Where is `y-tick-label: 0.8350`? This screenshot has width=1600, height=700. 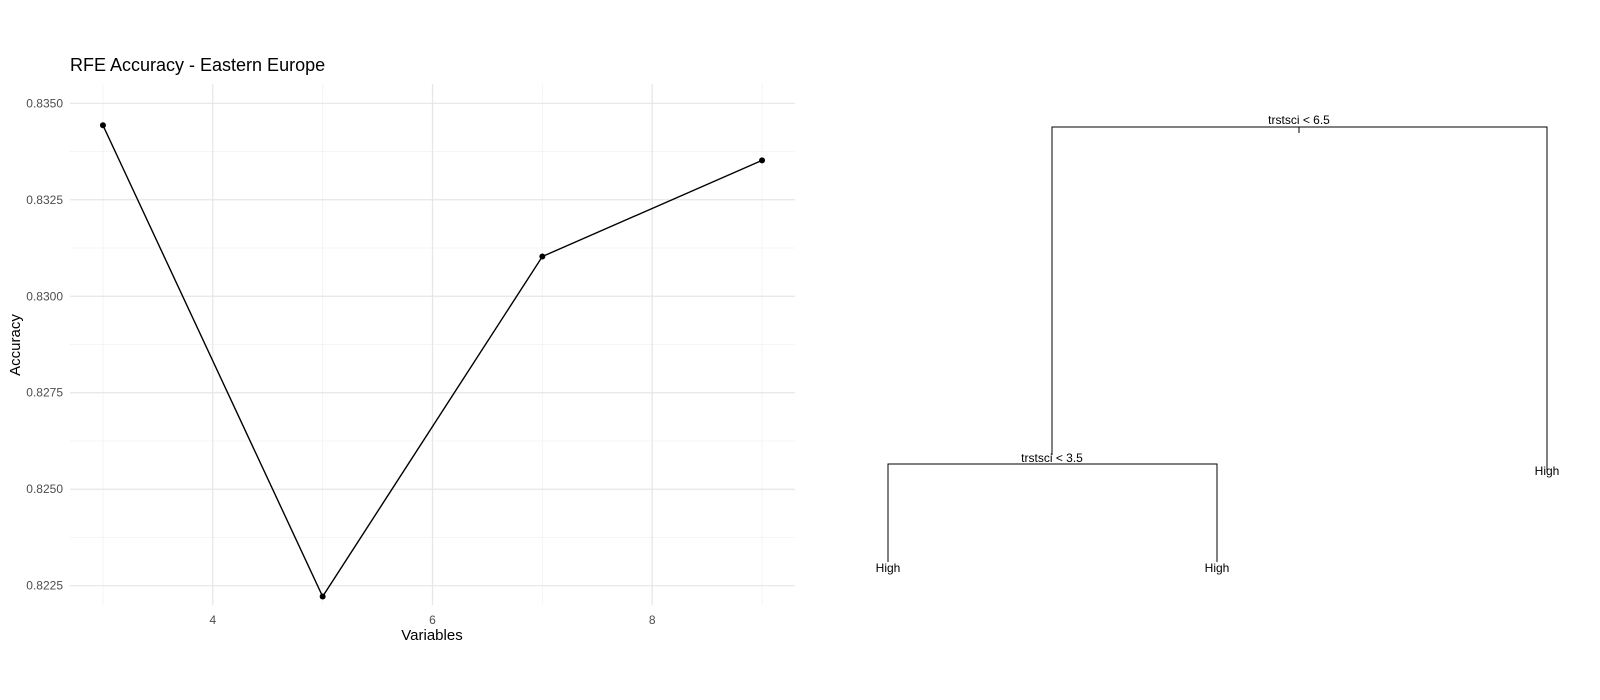 y-tick-label: 0.8350 is located at coordinates (44, 103).